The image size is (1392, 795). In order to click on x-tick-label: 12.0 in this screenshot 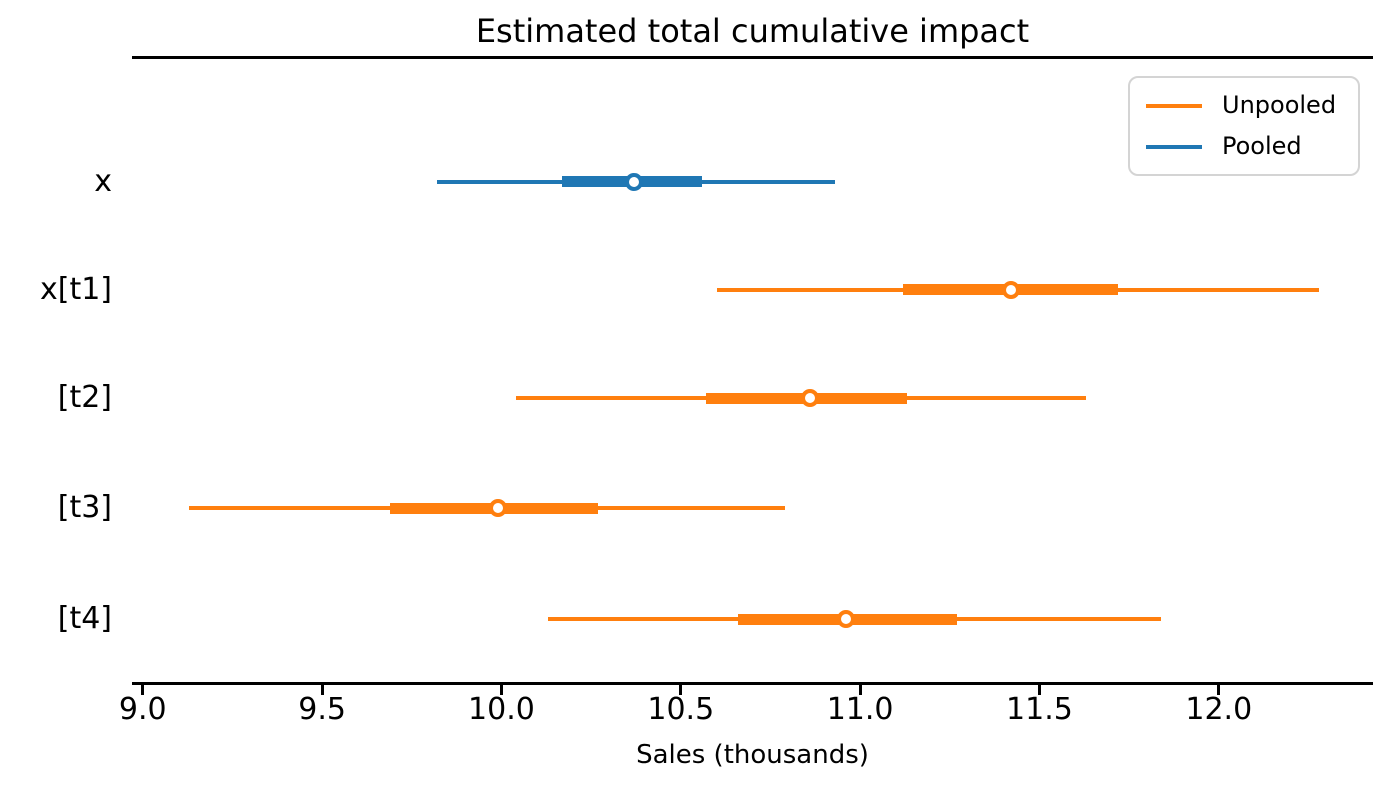, I will do `click(1219, 709)`.